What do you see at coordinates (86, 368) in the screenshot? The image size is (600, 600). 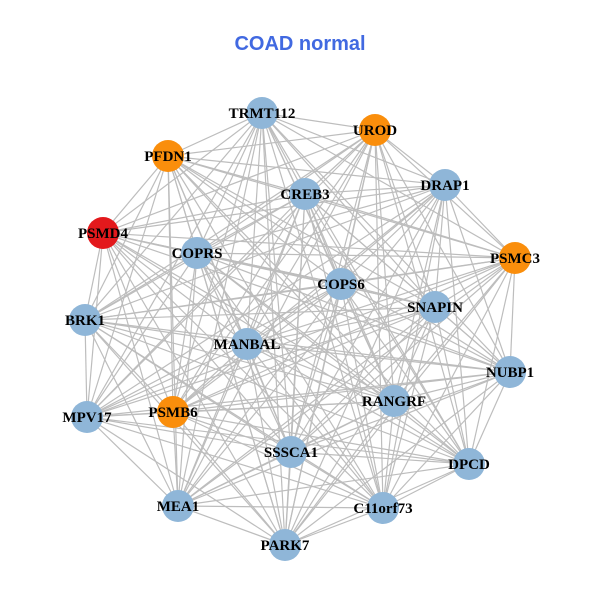 I see `edge-BRK1-MPV17` at bounding box center [86, 368].